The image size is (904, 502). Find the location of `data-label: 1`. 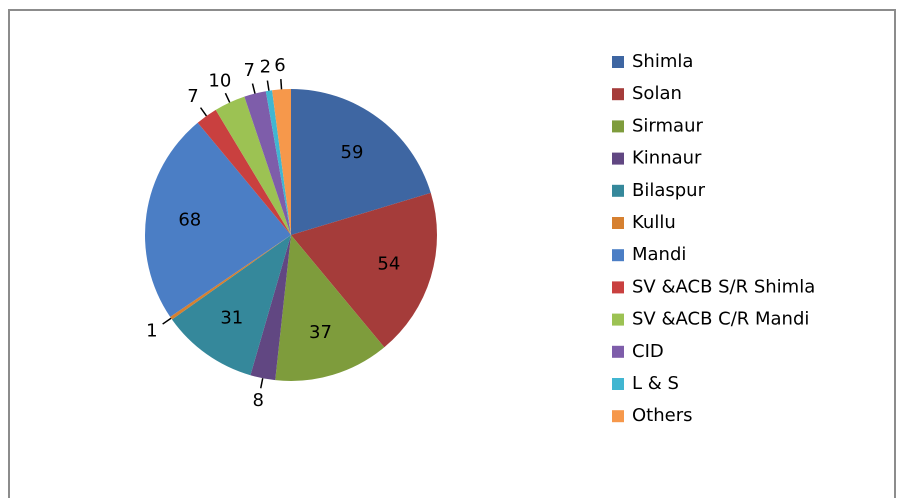

data-label: 1 is located at coordinates (151, 331).